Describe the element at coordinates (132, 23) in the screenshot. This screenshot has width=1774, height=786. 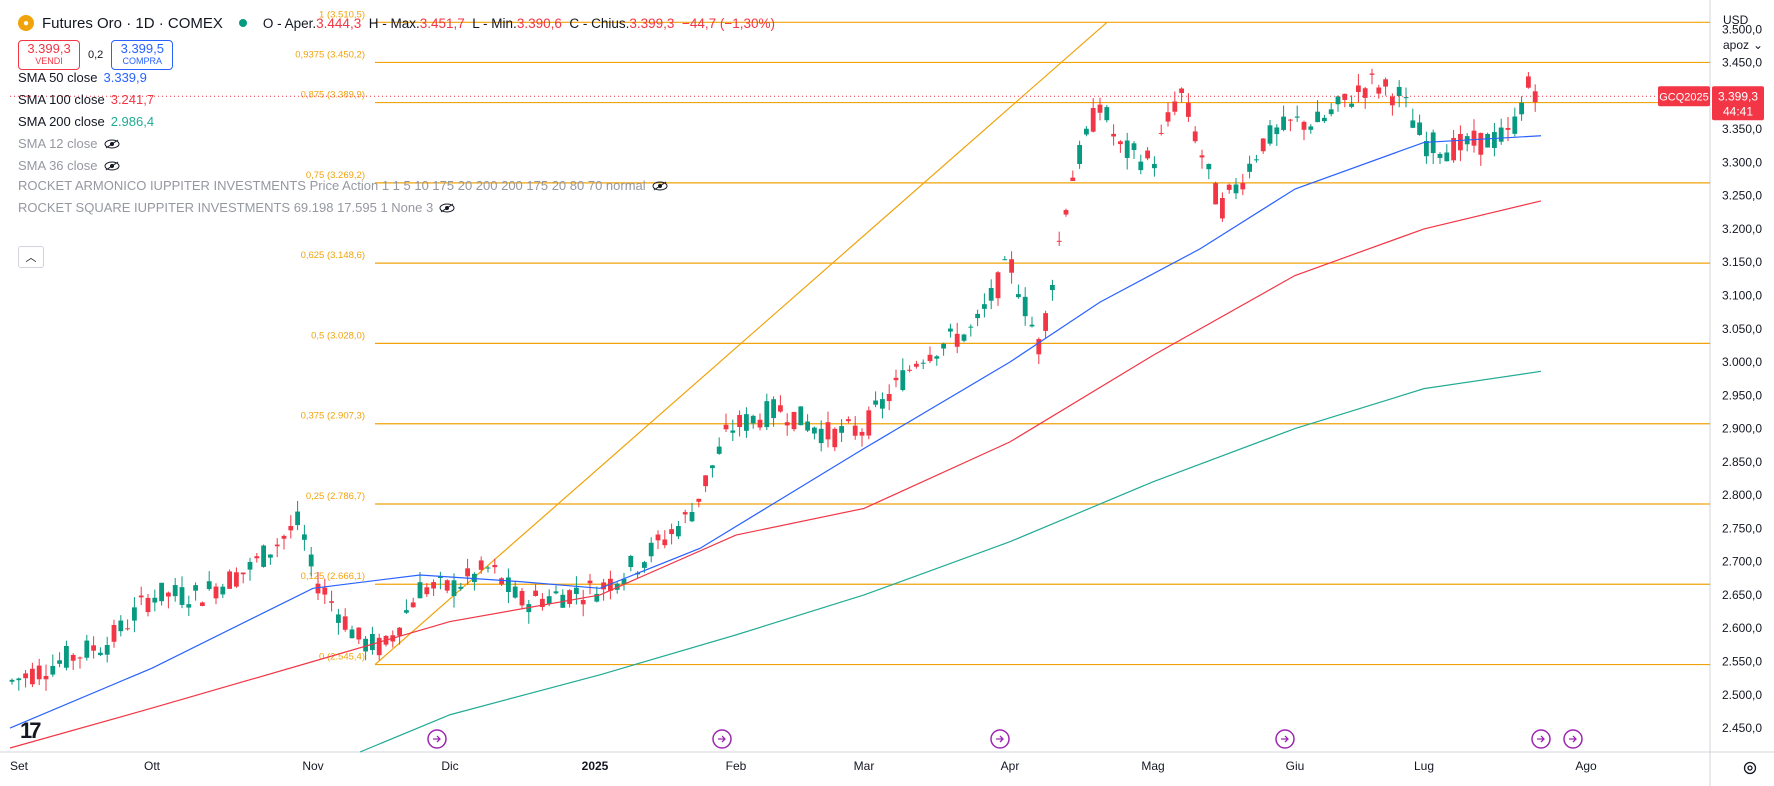
I see `symbol-title: Futures Oro · 1D · COMEX` at that location.